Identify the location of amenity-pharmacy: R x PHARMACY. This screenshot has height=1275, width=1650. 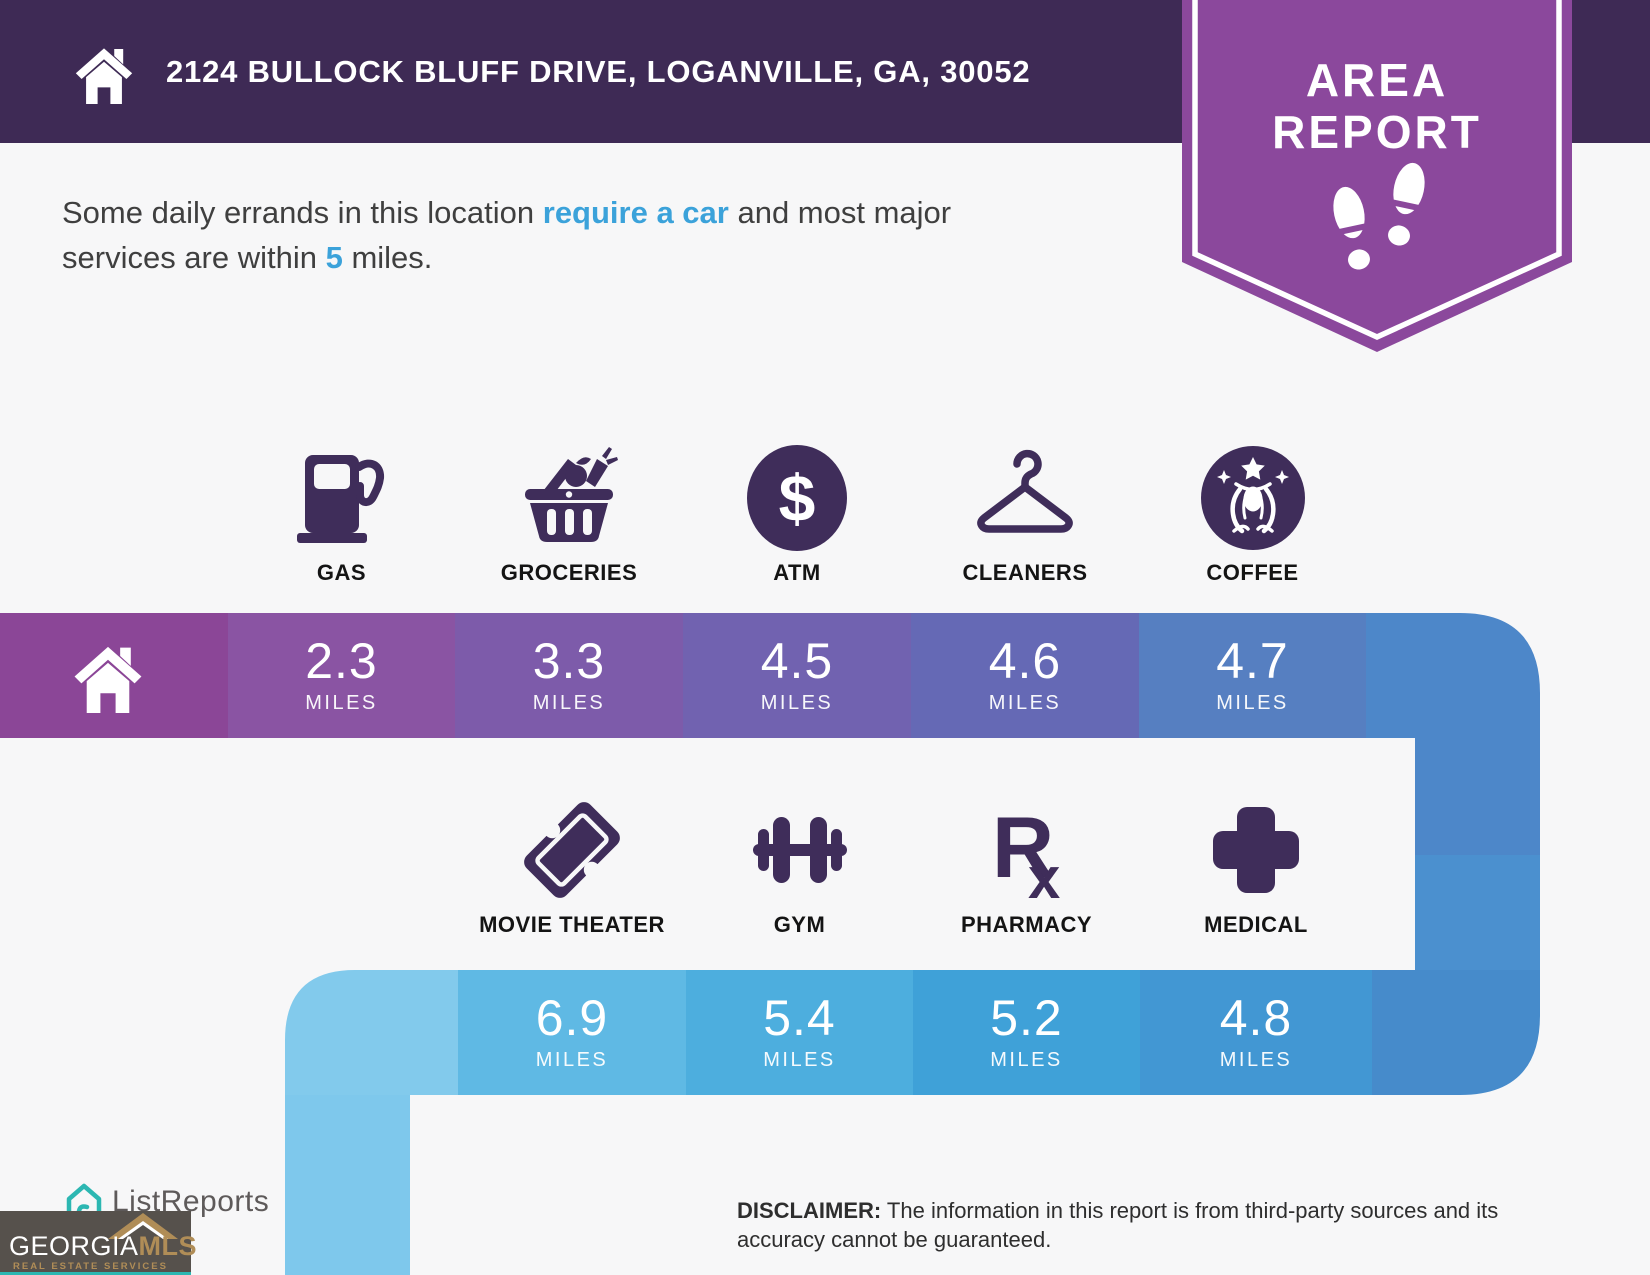
(1026, 866).